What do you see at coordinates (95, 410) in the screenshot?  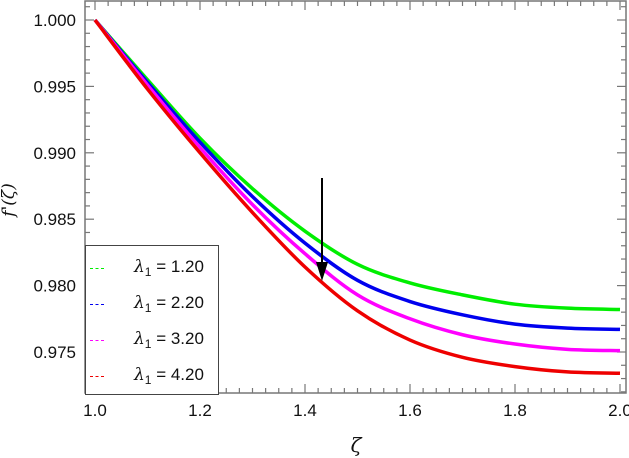 I see `x-tick-label: 1.0` at bounding box center [95, 410].